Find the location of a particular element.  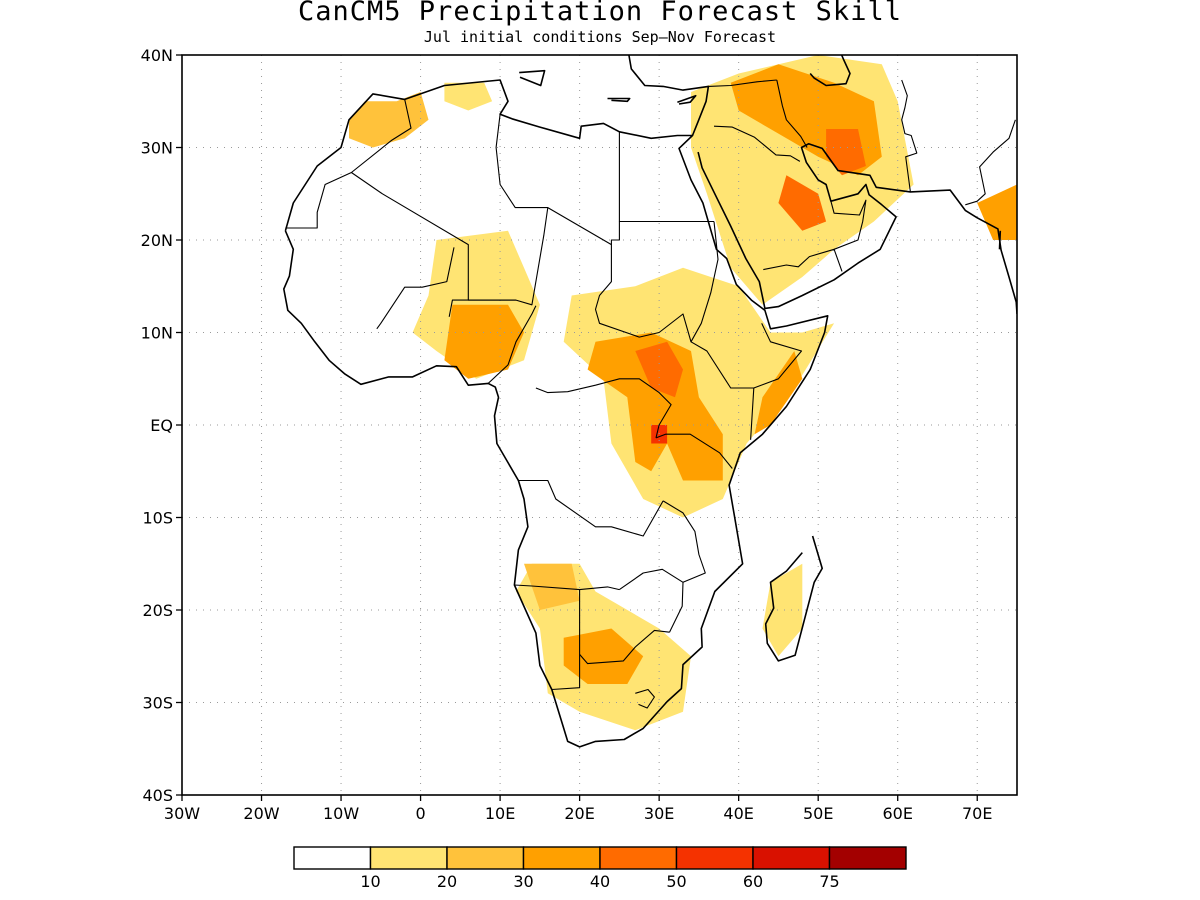

border-iran-afghanistan-pakistan is located at coordinates (909, 135).